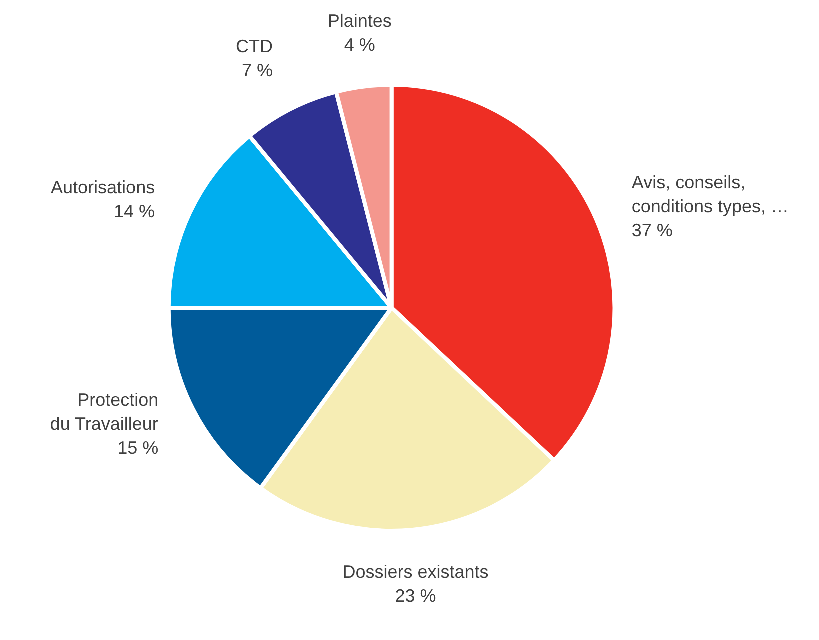 This screenshot has height=640, width=819. Describe the element at coordinates (360, 20) in the screenshot. I see `slice-label: Plaintes` at that location.